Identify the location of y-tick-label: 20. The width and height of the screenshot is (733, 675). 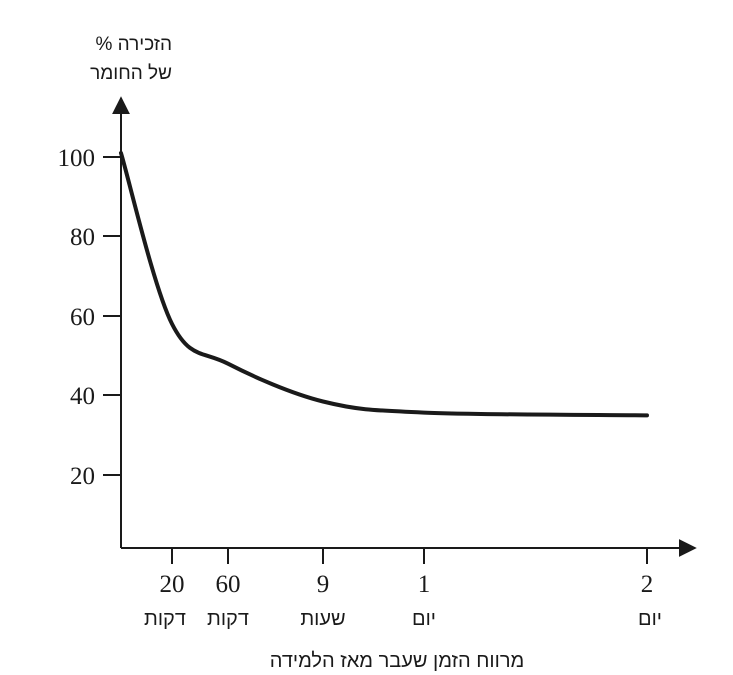
(82, 476).